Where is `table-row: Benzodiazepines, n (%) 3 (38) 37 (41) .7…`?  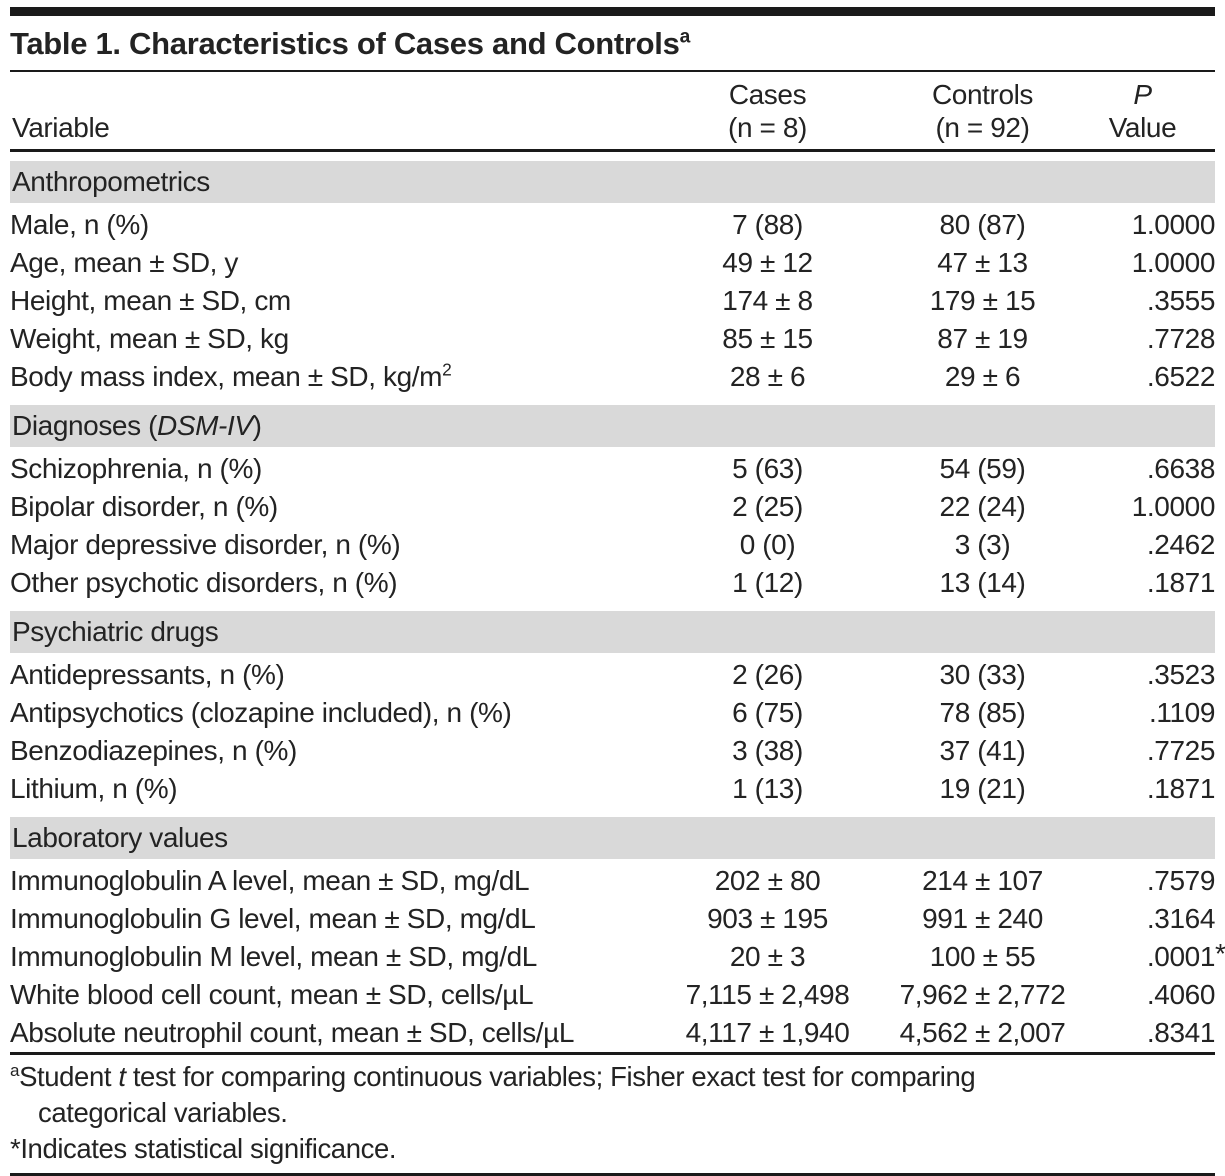
table-row: Benzodiazepines, n (%) 3 (38) 37 (41) .7… is located at coordinates (612, 751).